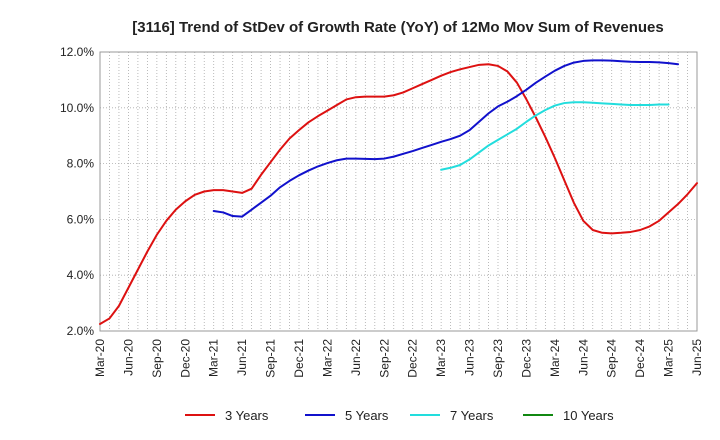 The height and width of the screenshot is (440, 720). Describe the element at coordinates (100, 358) in the screenshot. I see `x-tick-label: Mar-20` at that location.